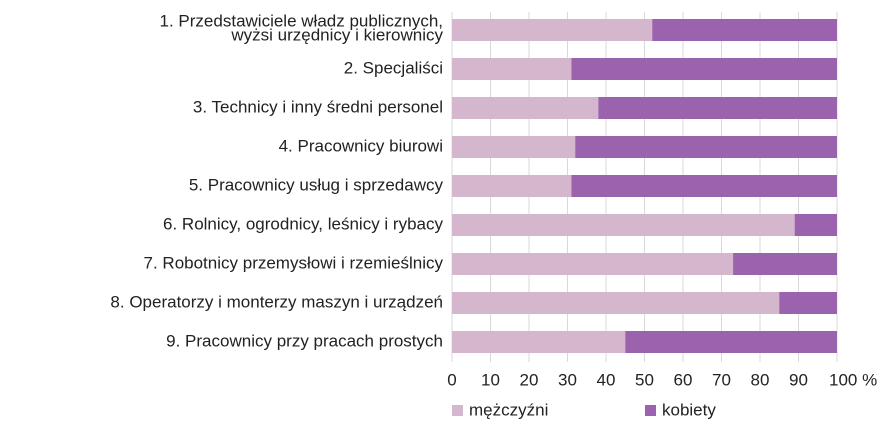  I want to click on y-tick-label: 3. Technicy i inny średni personel, so click(318, 106).